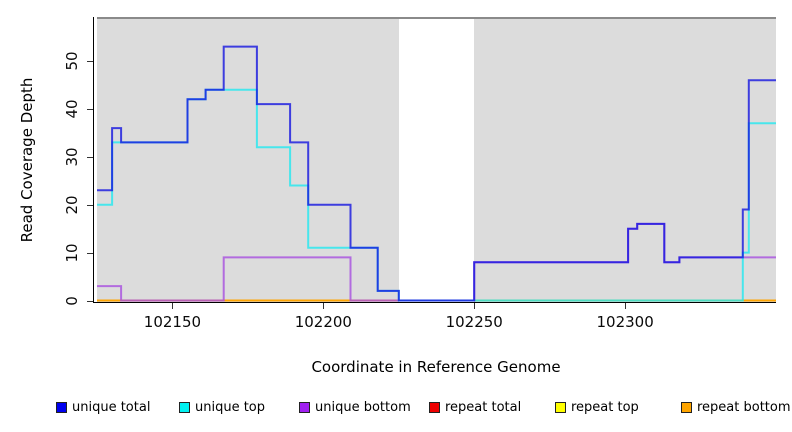 The width and height of the screenshot is (792, 432). I want to click on y-tick-label: 10, so click(72, 253).